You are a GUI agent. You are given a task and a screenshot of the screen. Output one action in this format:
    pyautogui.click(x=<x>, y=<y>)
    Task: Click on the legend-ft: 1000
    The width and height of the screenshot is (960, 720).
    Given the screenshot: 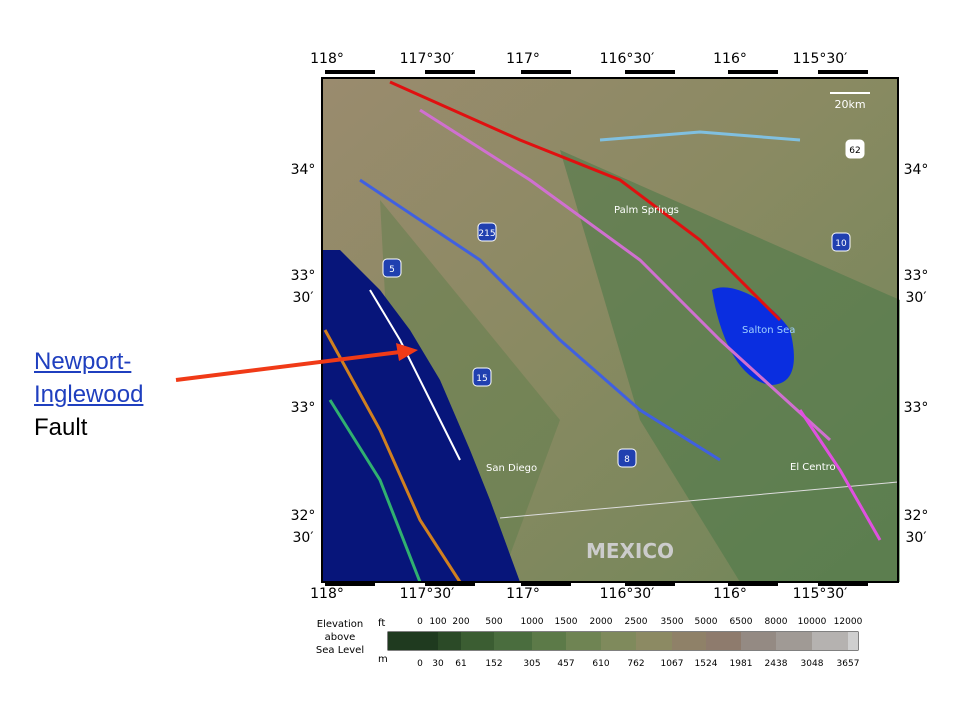 What is the action you would take?
    pyautogui.click(x=532, y=622)
    